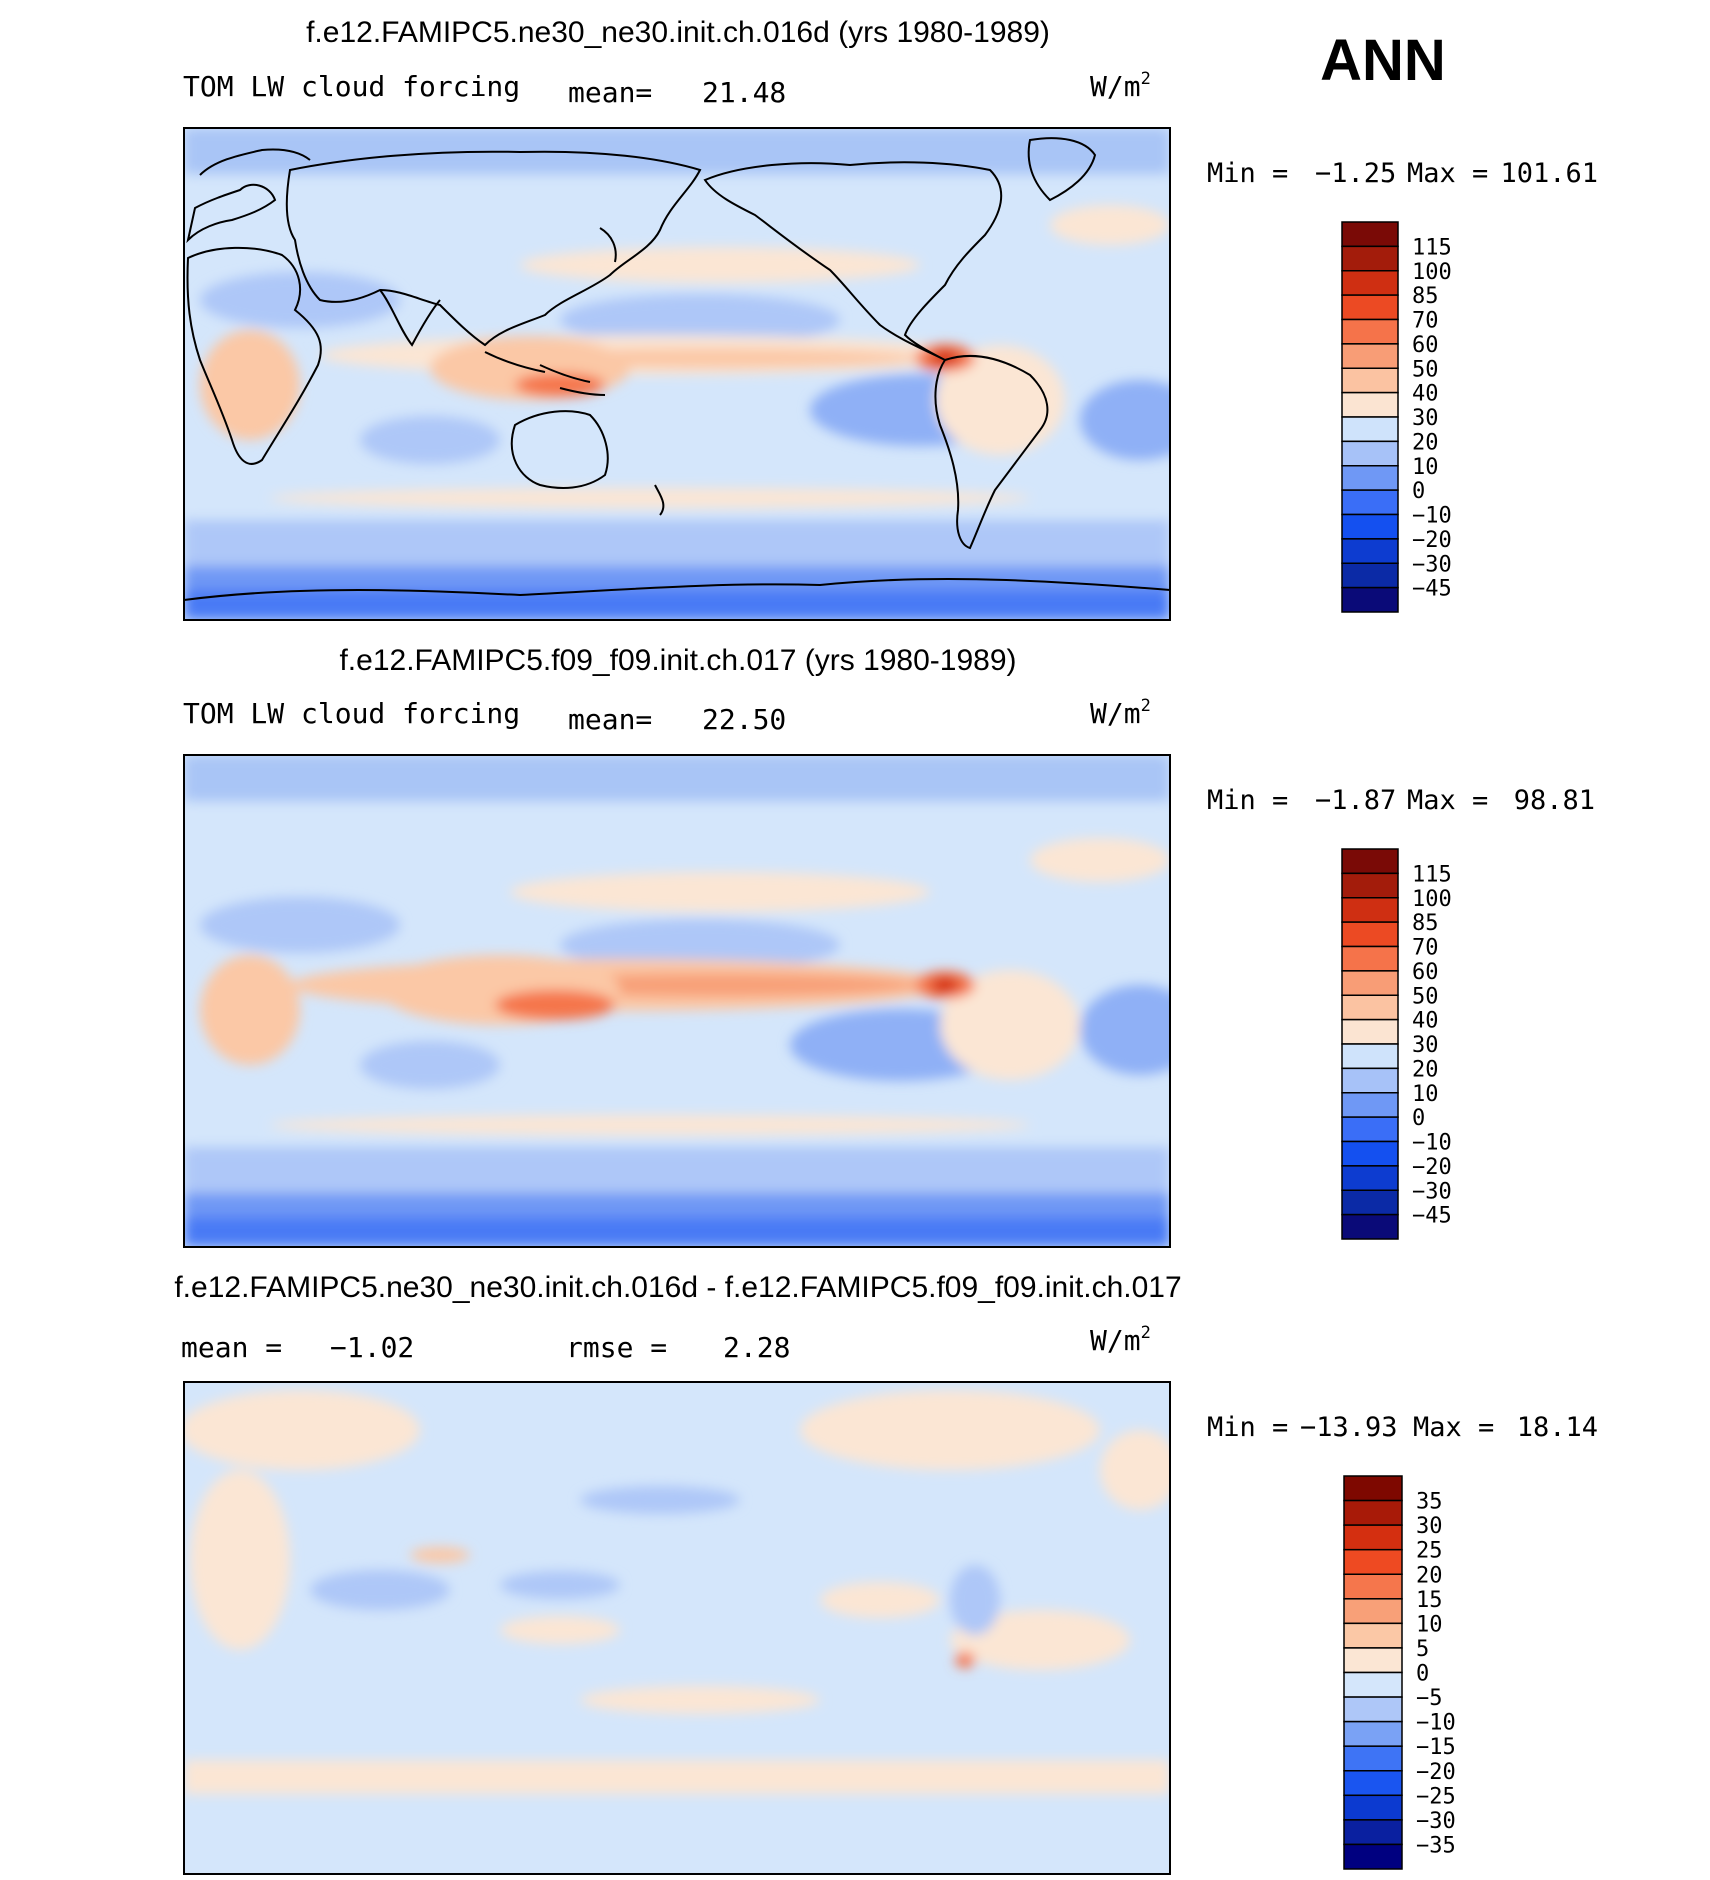  Describe the element at coordinates (610, 719) in the screenshot. I see `mean-label: mean=` at that location.